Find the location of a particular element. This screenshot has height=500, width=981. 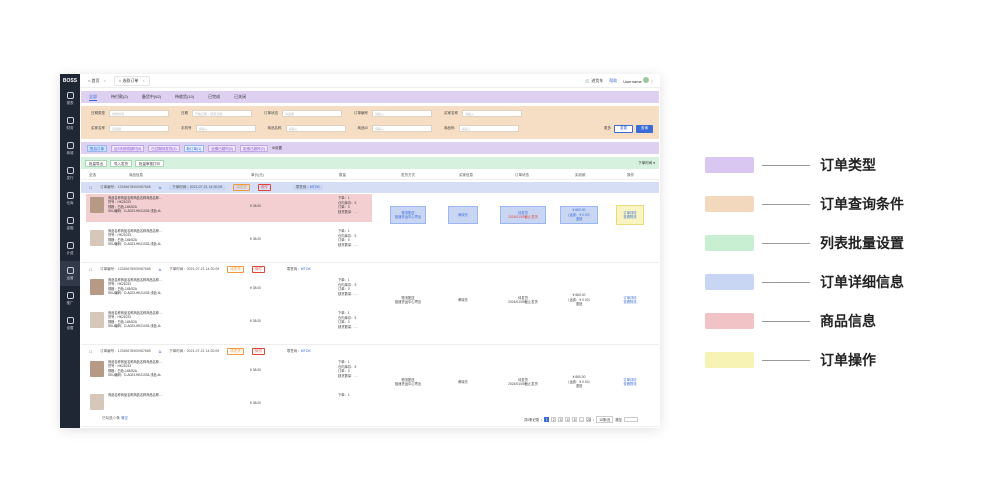

order-type-tabs: 全部 待付款(2) 备货中(62) 待收货(10) 已完成 已关闭 is located at coordinates (370, 97).